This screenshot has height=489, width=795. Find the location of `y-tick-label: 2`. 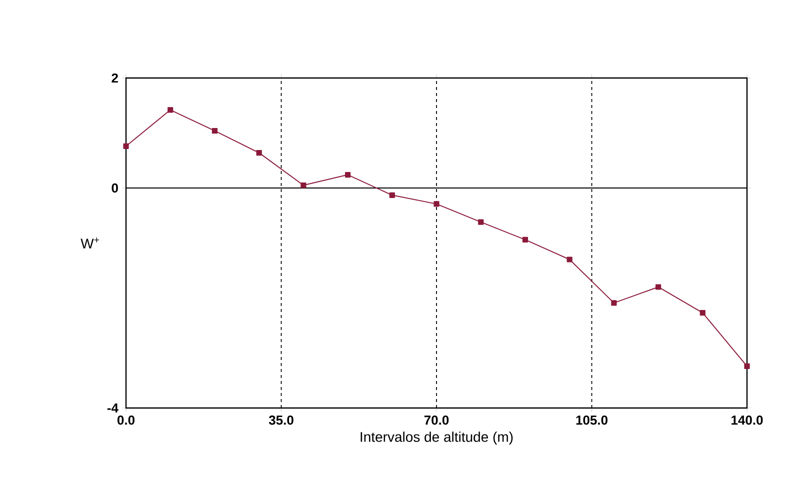

y-tick-label: 2 is located at coordinates (115, 78).